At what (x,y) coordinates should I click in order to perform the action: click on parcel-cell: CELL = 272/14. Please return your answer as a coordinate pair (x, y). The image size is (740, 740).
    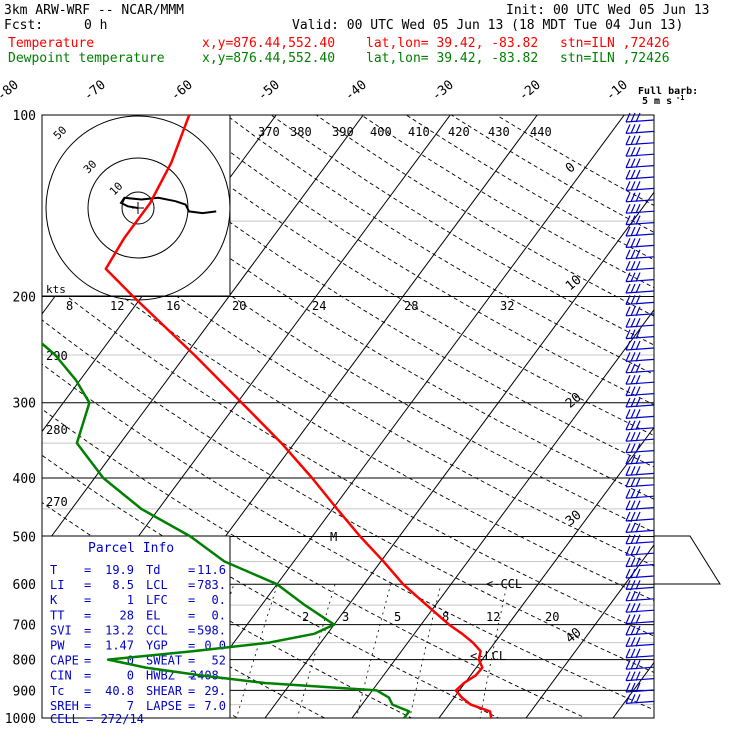
    Looking at the image, I should click on (97, 719).